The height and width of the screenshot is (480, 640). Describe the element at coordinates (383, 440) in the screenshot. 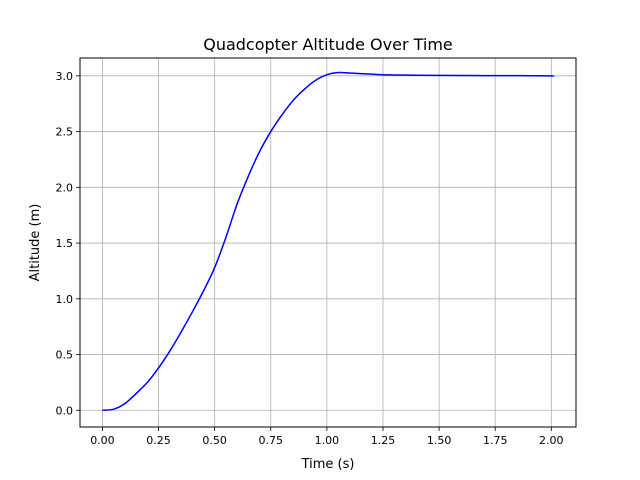

I see `x-tick-label: 1.25` at that location.